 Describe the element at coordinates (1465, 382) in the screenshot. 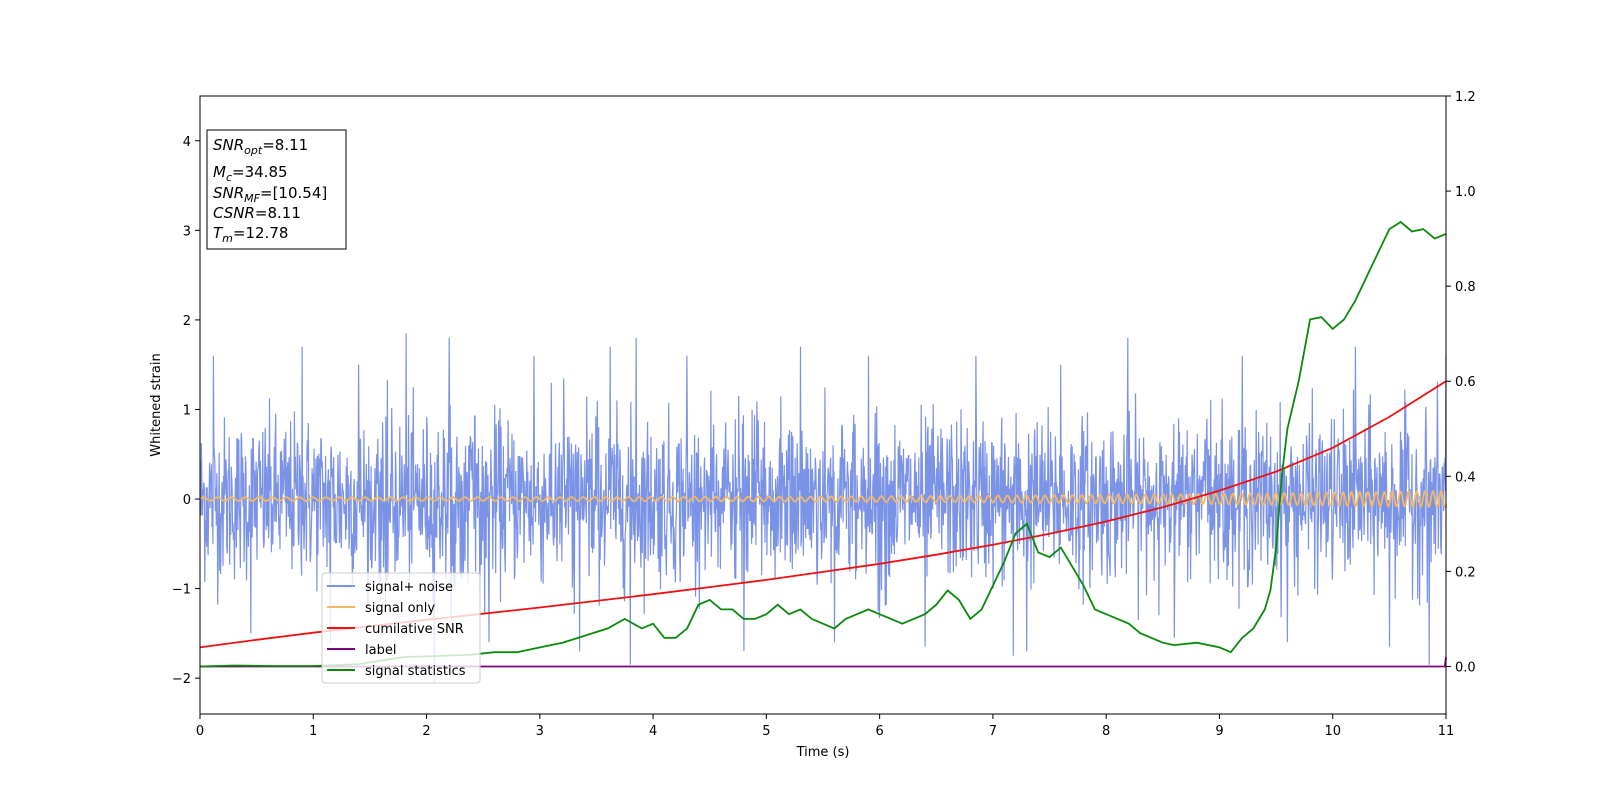

I see `y2-tick-label: 0.6` at that location.